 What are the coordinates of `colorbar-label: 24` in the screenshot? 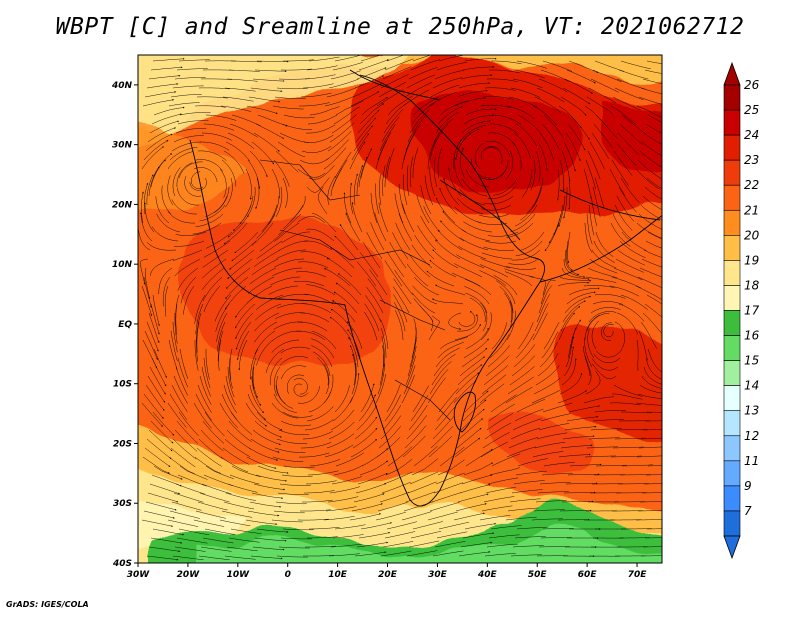 It's located at (751, 135).